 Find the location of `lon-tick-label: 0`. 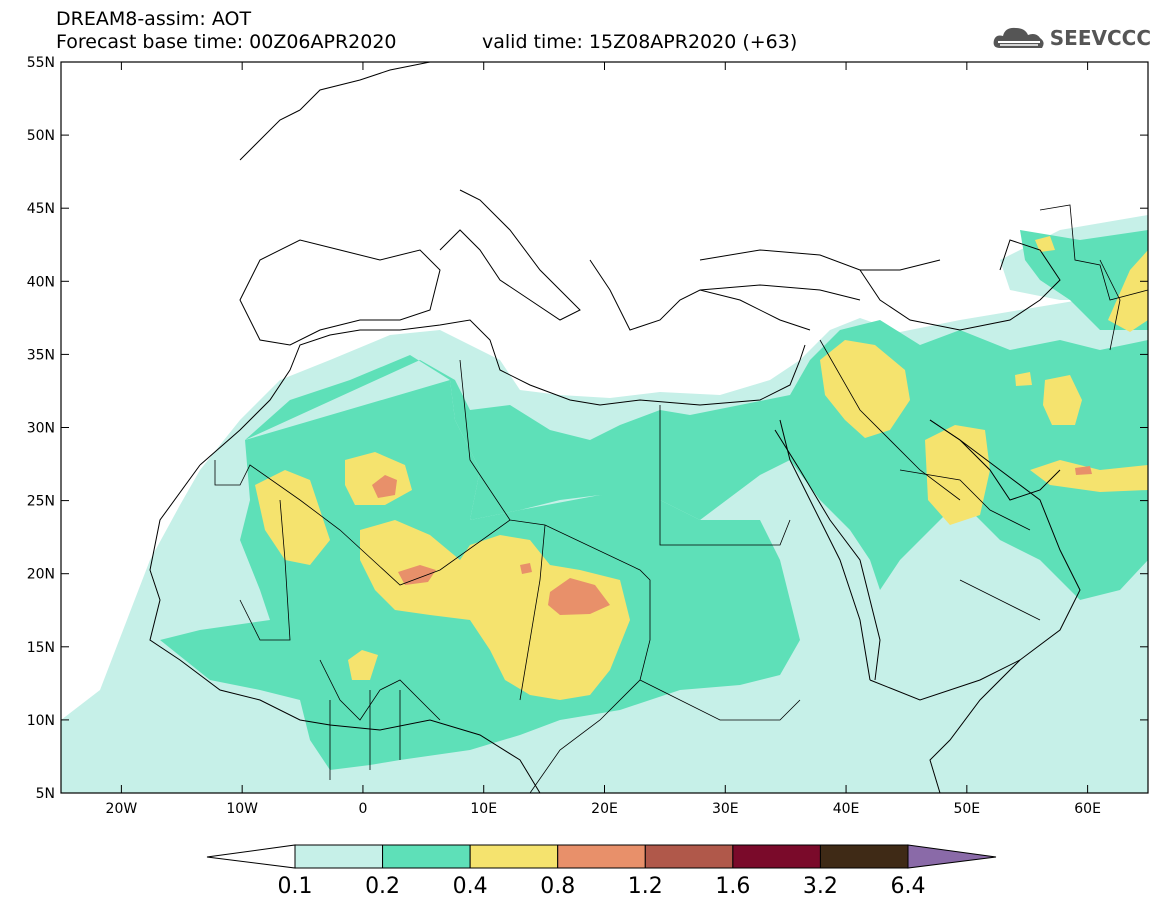

lon-tick-label: 0 is located at coordinates (362, 809).